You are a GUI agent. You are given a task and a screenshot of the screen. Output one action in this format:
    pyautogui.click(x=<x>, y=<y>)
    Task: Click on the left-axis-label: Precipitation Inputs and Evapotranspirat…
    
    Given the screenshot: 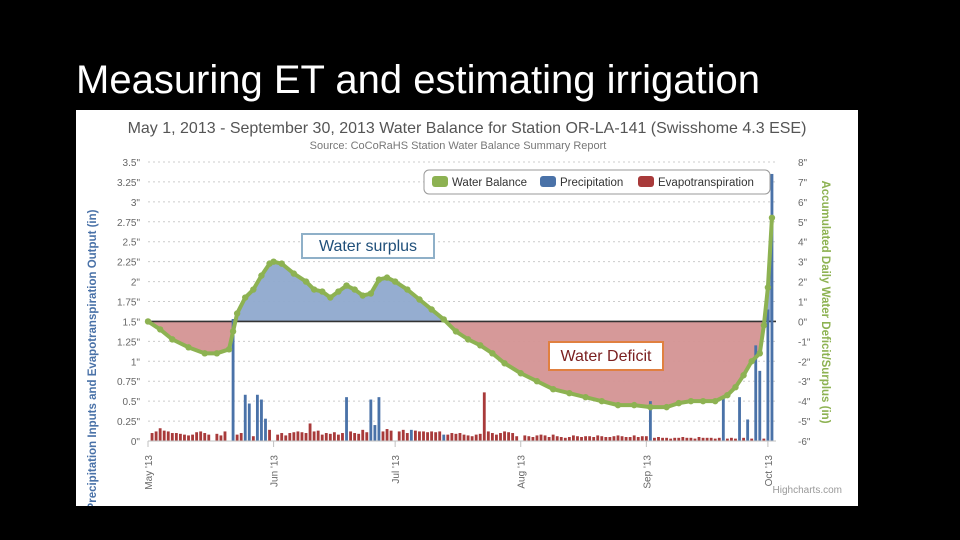 What is the action you would take?
    pyautogui.click(x=93, y=357)
    